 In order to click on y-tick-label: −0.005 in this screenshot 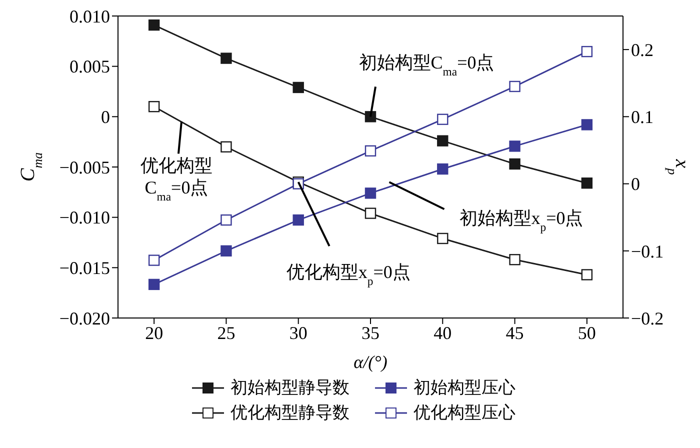, I will do `click(84, 167)`.